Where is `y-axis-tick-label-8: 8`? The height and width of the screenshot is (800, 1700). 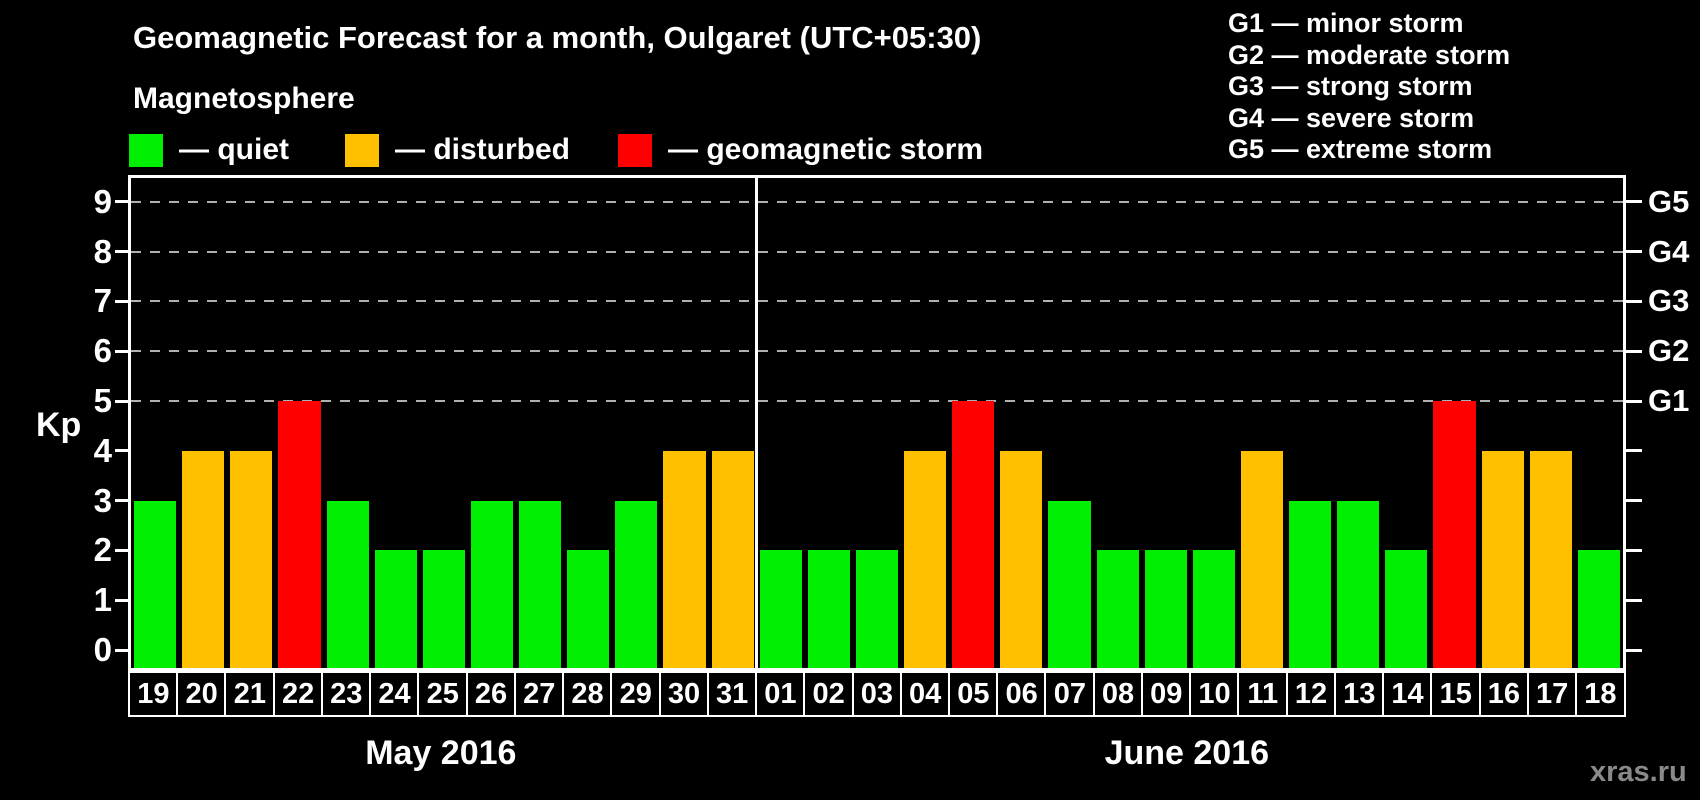
y-axis-tick-label-8: 8 is located at coordinates (102, 251).